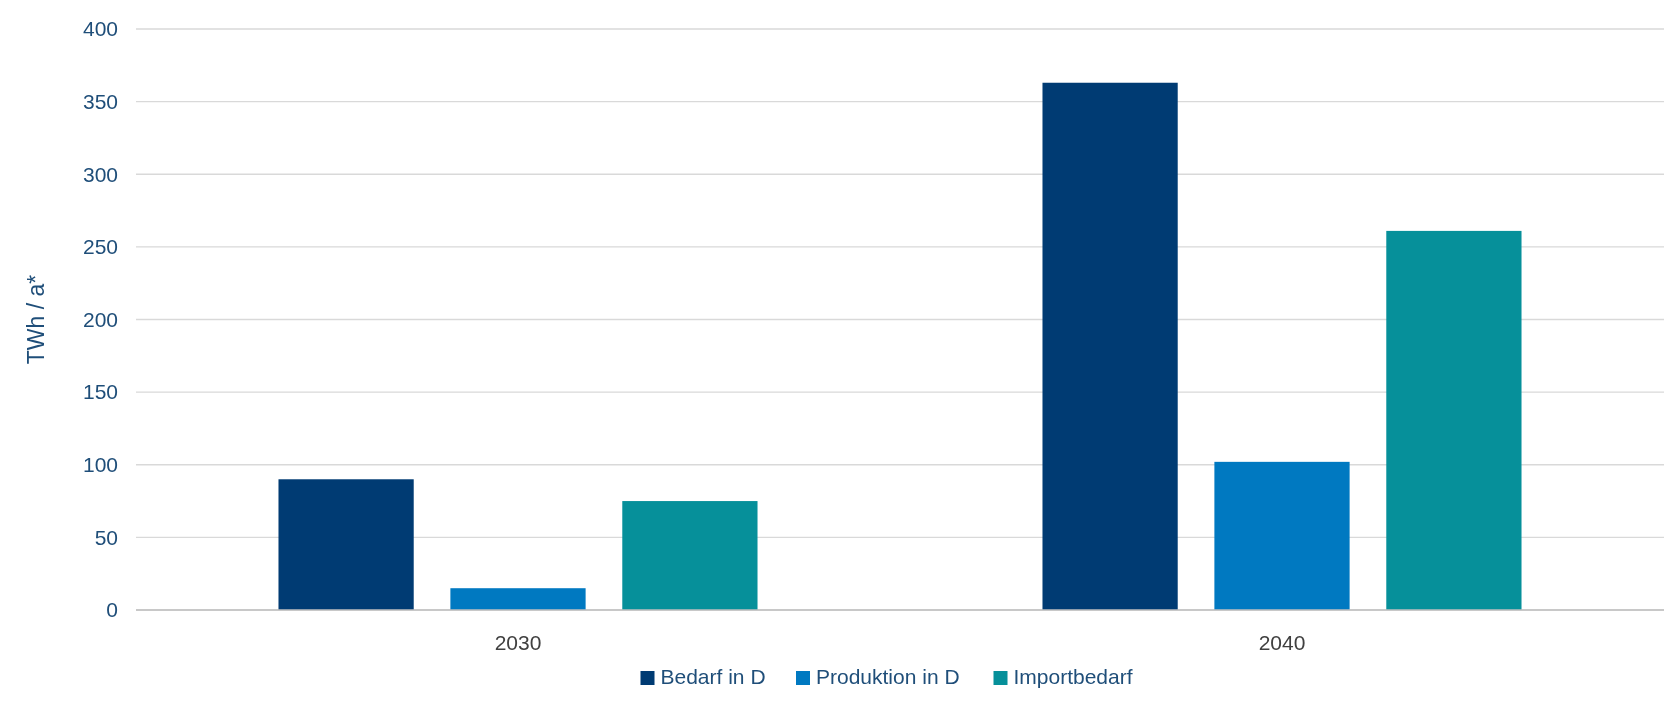 The image size is (1680, 704). What do you see at coordinates (888, 676) in the screenshot?
I see `legend-label: Produktion in D` at bounding box center [888, 676].